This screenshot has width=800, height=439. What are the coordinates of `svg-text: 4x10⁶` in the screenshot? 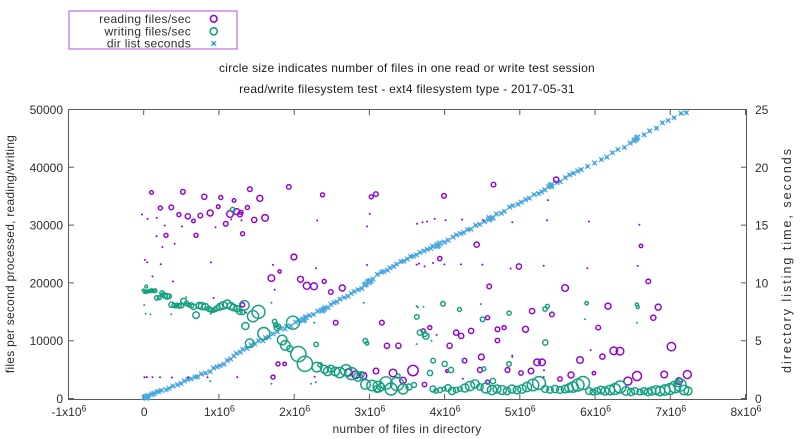 It's located at (445, 412).